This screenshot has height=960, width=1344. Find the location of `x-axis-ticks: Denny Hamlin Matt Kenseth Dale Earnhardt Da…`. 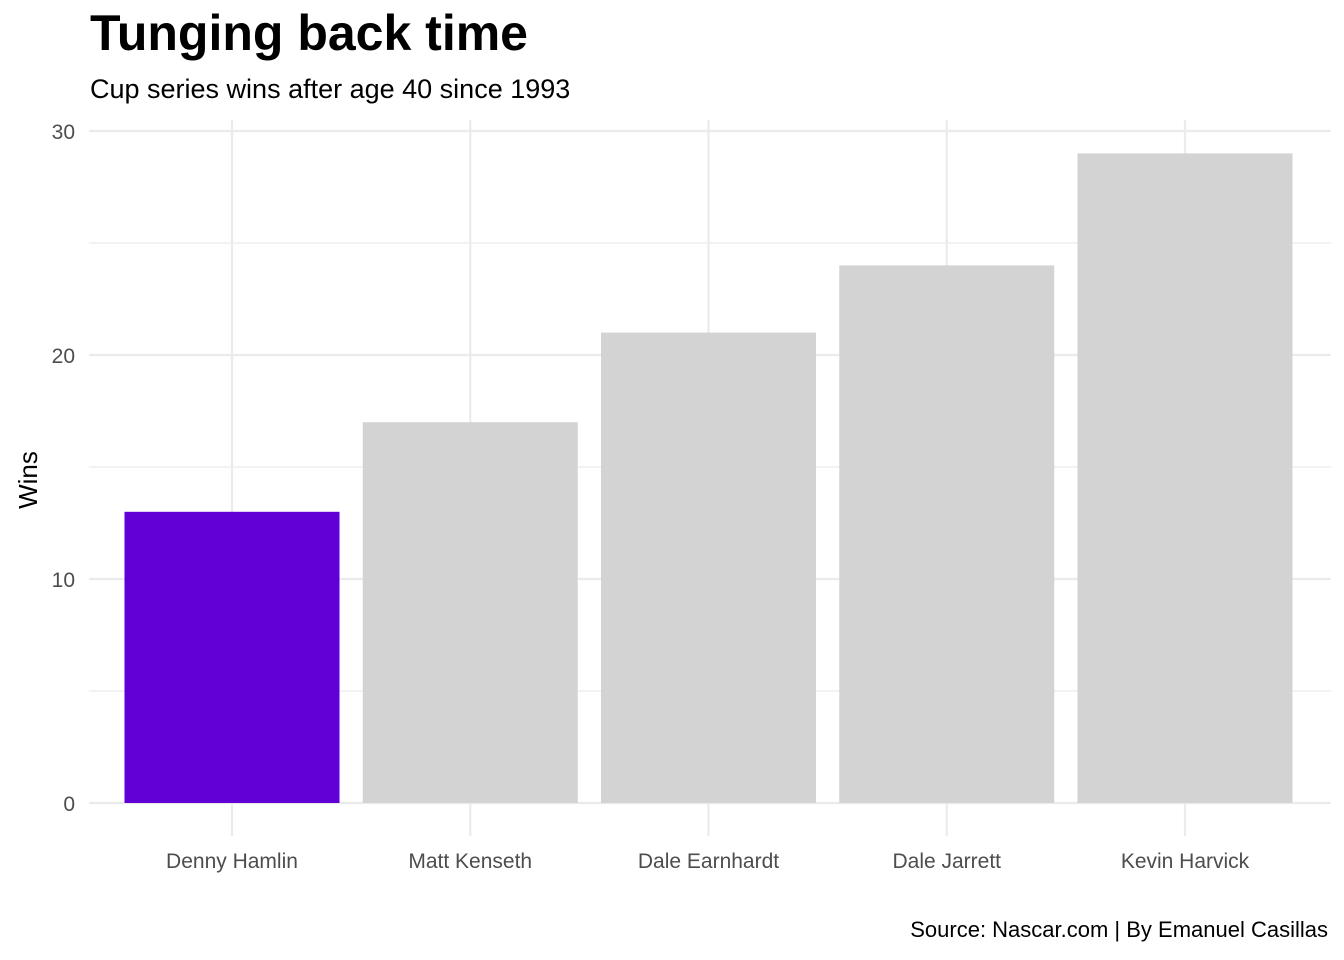

x-axis-ticks: Denny Hamlin Matt Kenseth Dale Earnhardt Da… is located at coordinates (708, 861).